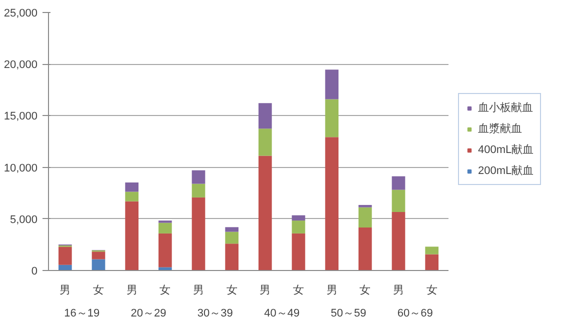 This screenshot has height=335, width=579. Describe the element at coordinates (148, 314) in the screenshot. I see `text: 20～29` at that location.